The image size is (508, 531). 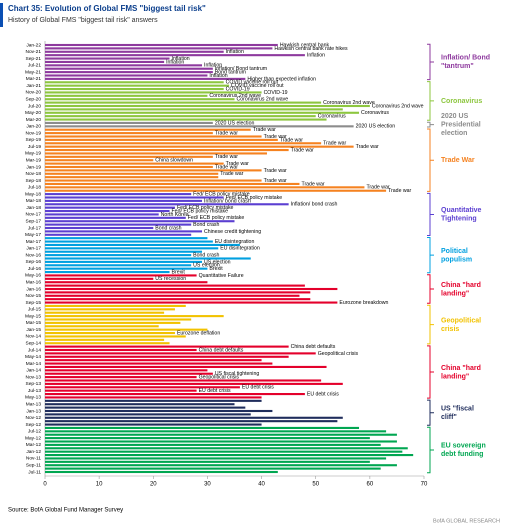 I want to click on y-tick-label: May-15, so click(x=33, y=316).